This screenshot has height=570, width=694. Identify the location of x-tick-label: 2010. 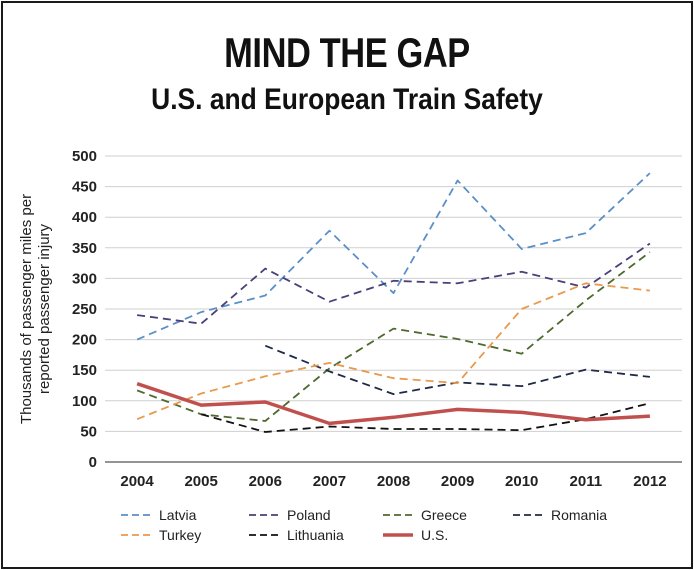
(521, 481).